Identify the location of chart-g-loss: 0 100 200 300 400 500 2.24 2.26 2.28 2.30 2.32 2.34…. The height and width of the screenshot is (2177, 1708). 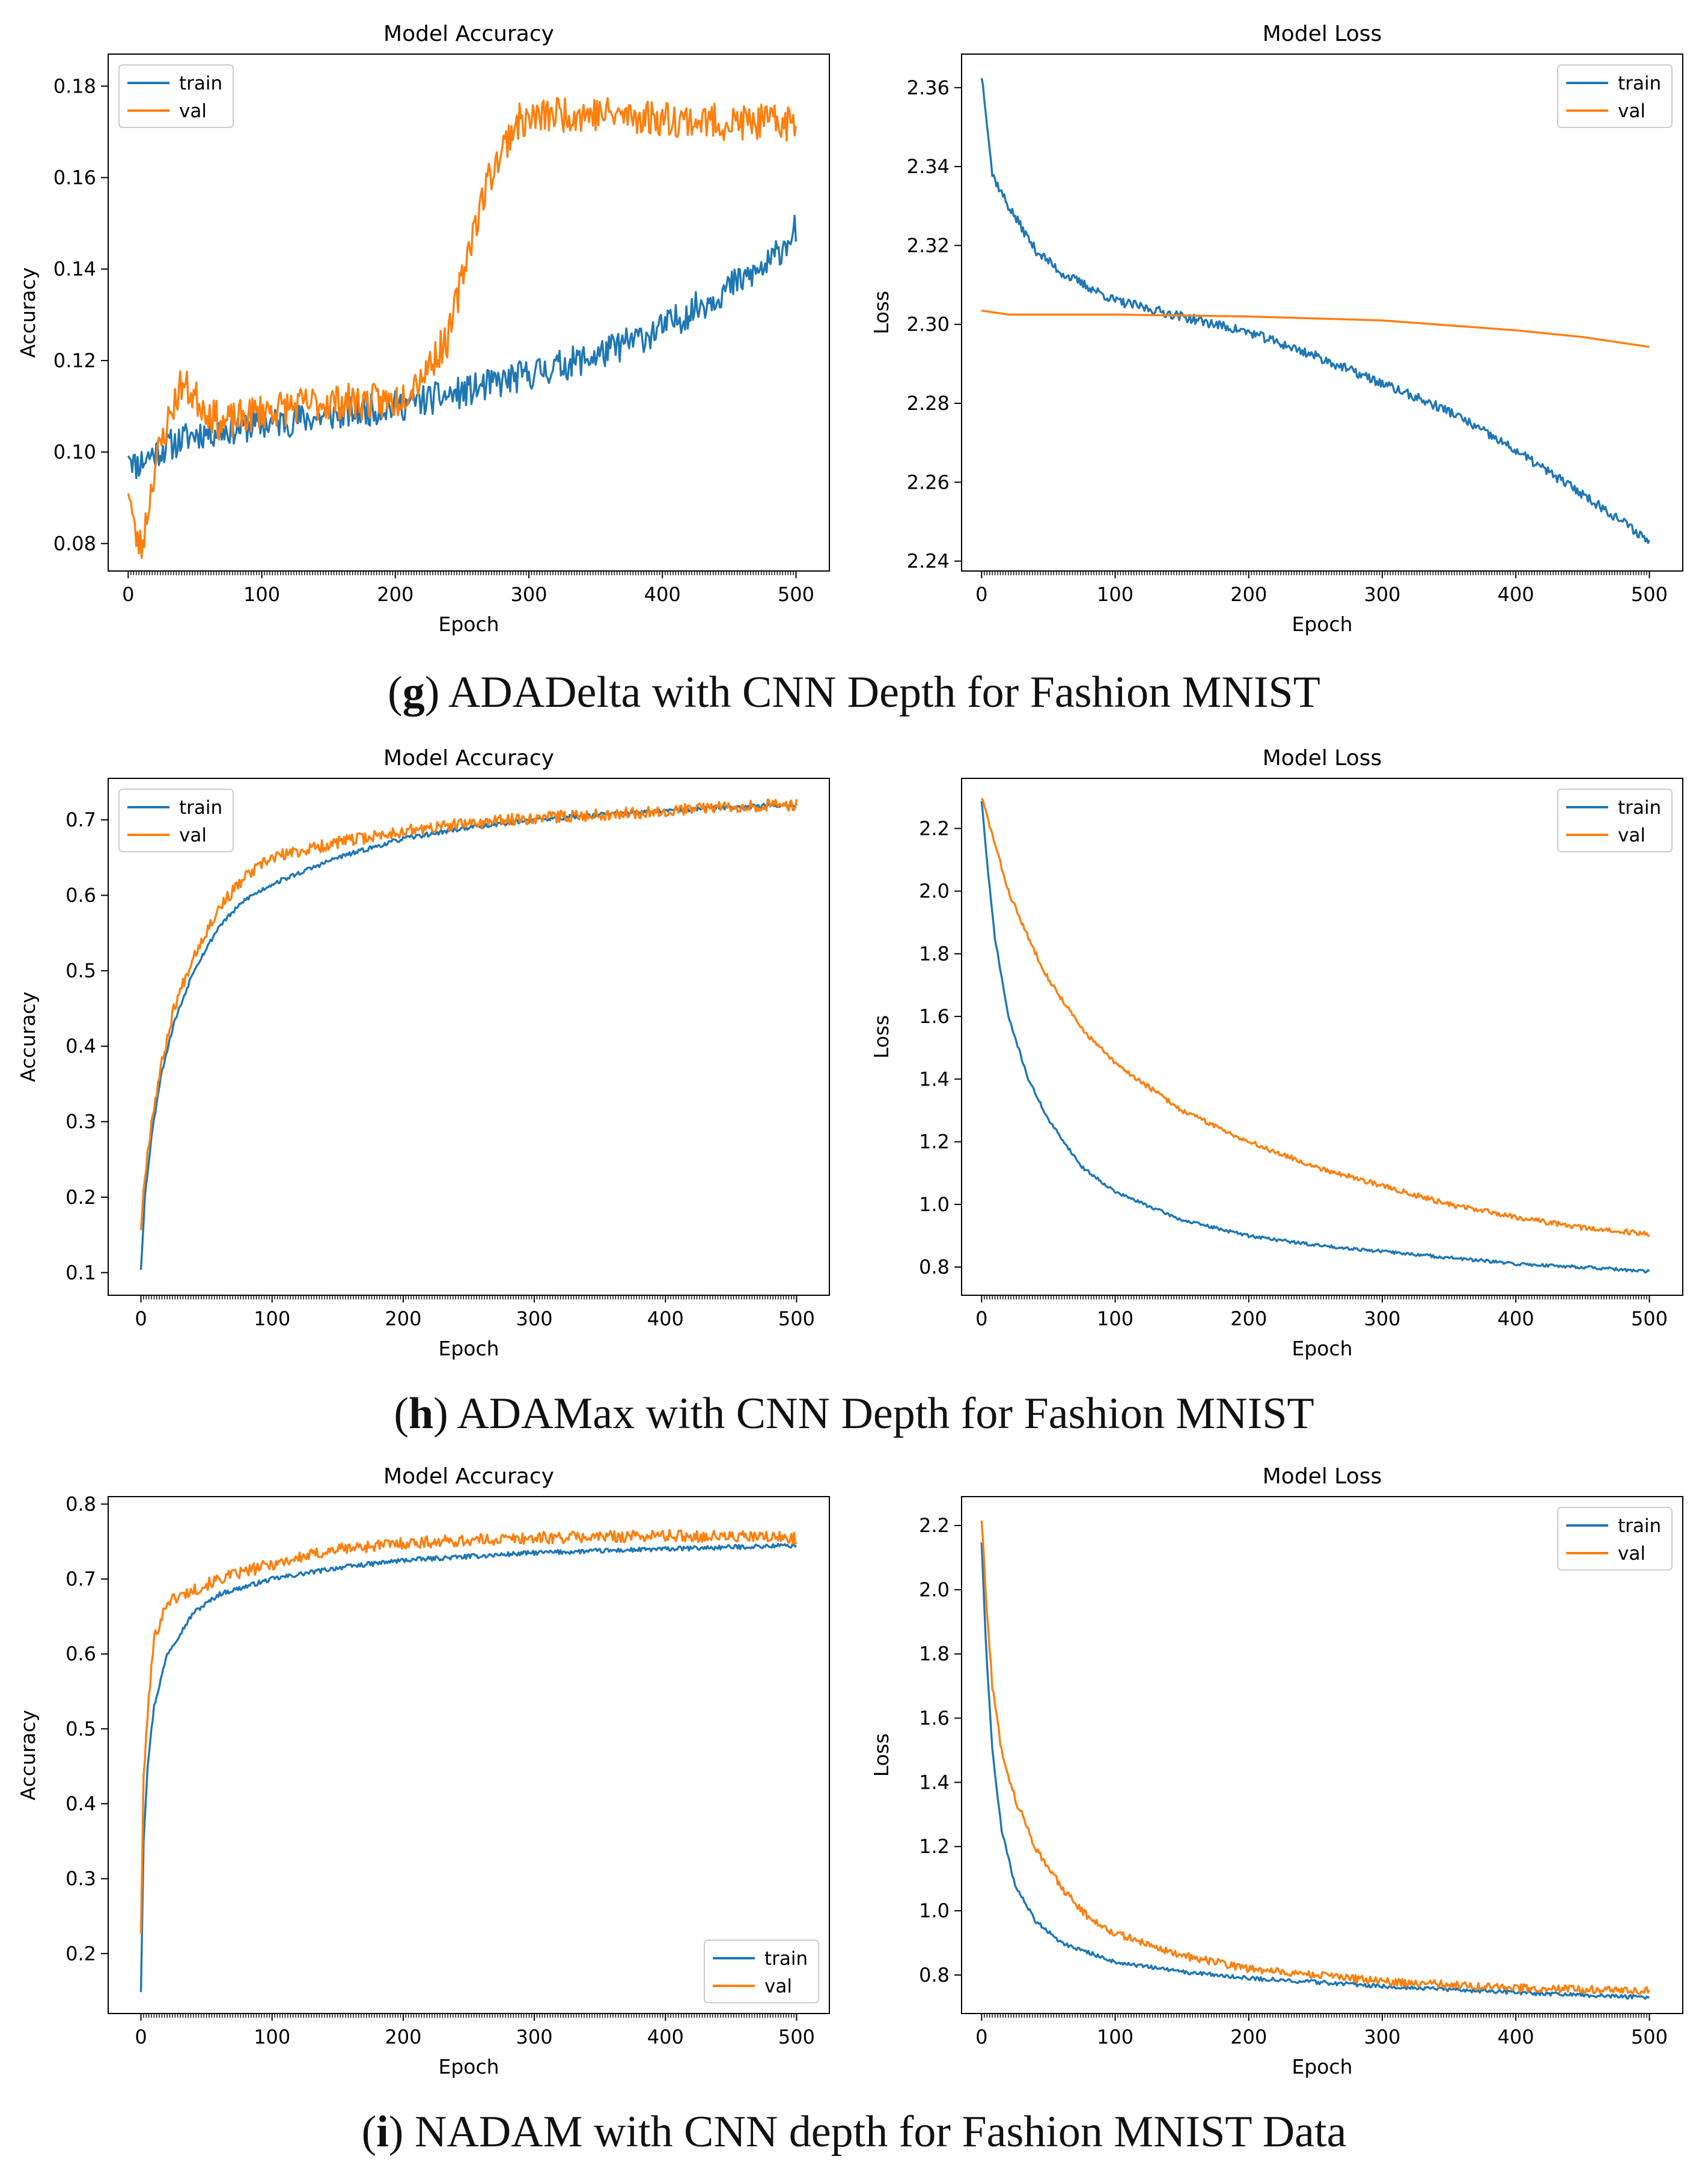
(1280, 328).